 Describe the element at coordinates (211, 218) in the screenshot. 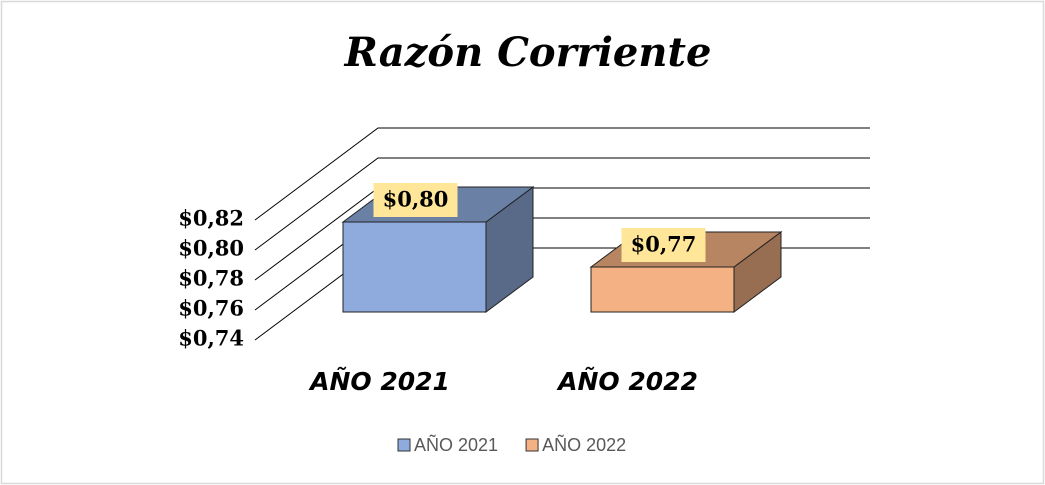

I see `y-tick-label: $0,82` at that location.